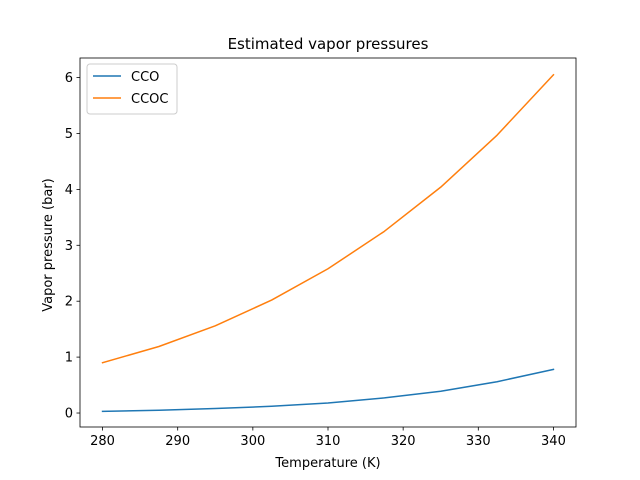 The height and width of the screenshot is (480, 640). What do you see at coordinates (553, 441) in the screenshot?
I see `x-tick-label: 340` at bounding box center [553, 441].